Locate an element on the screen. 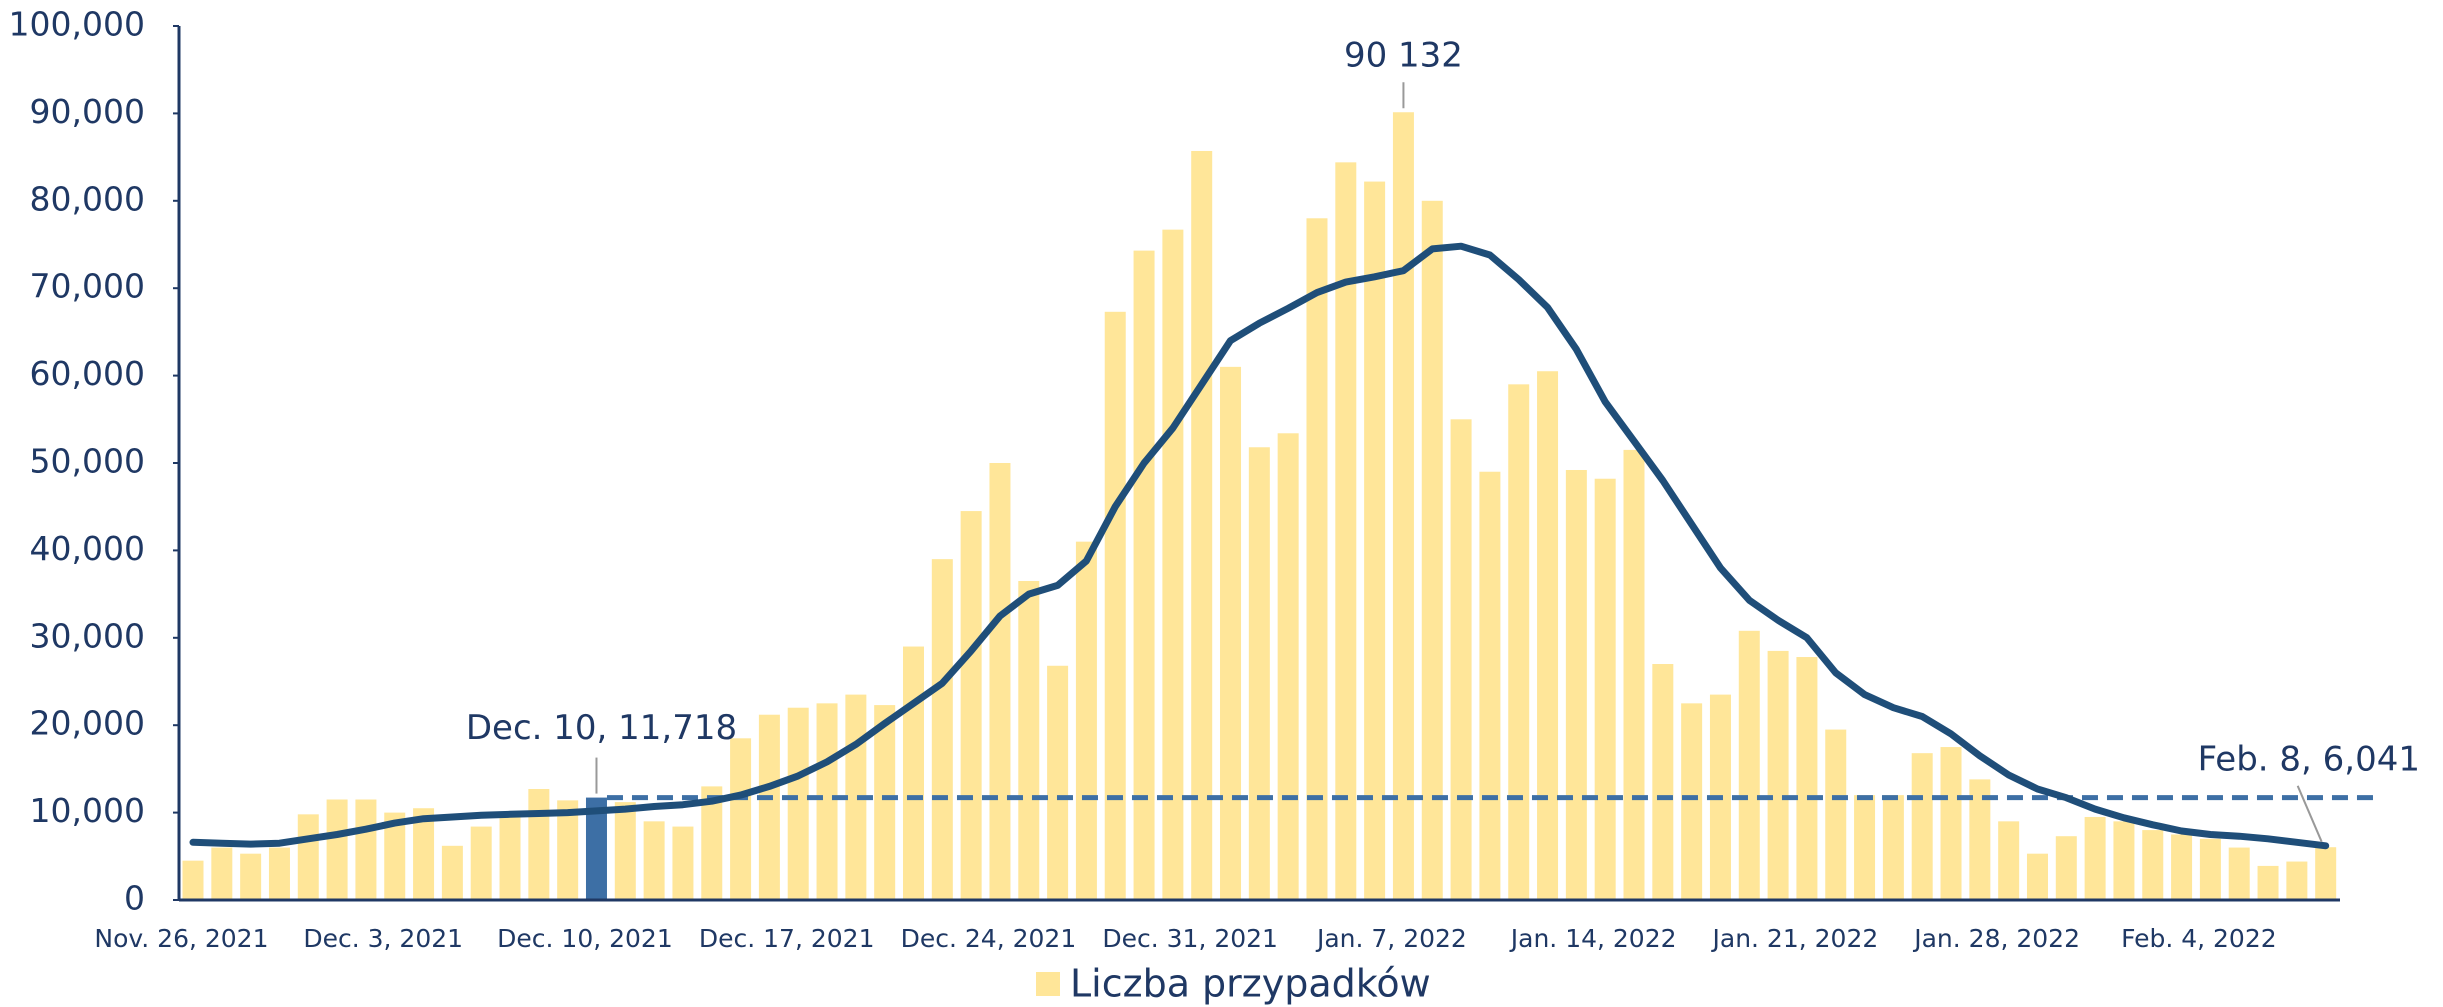 The width and height of the screenshot is (2443, 1007). legend-label: Liczba przypadków is located at coordinates (1250, 984).